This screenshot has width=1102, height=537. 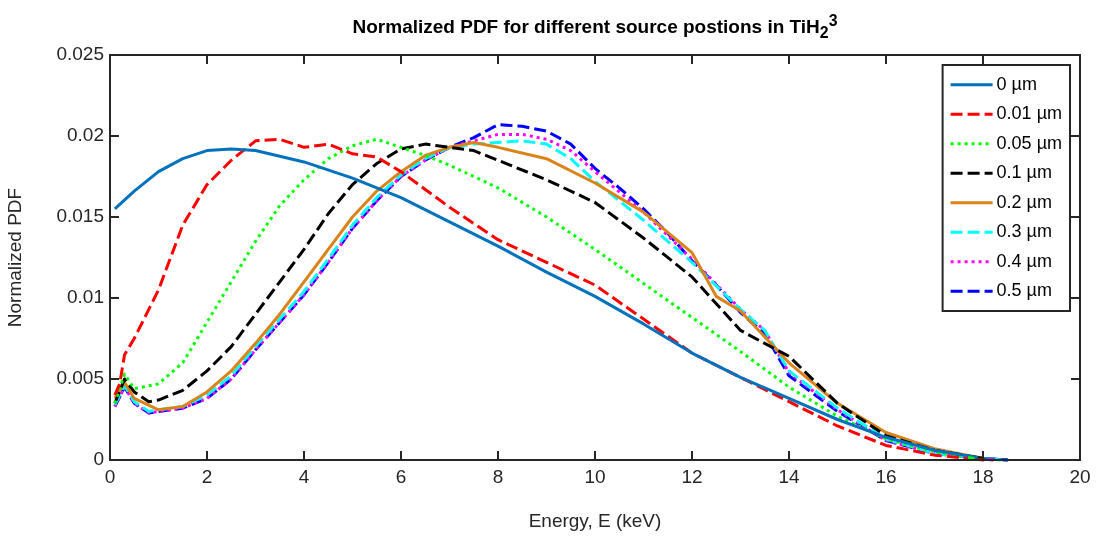 What do you see at coordinates (498, 476) in the screenshot?
I see `x-tick-label: 8` at bounding box center [498, 476].